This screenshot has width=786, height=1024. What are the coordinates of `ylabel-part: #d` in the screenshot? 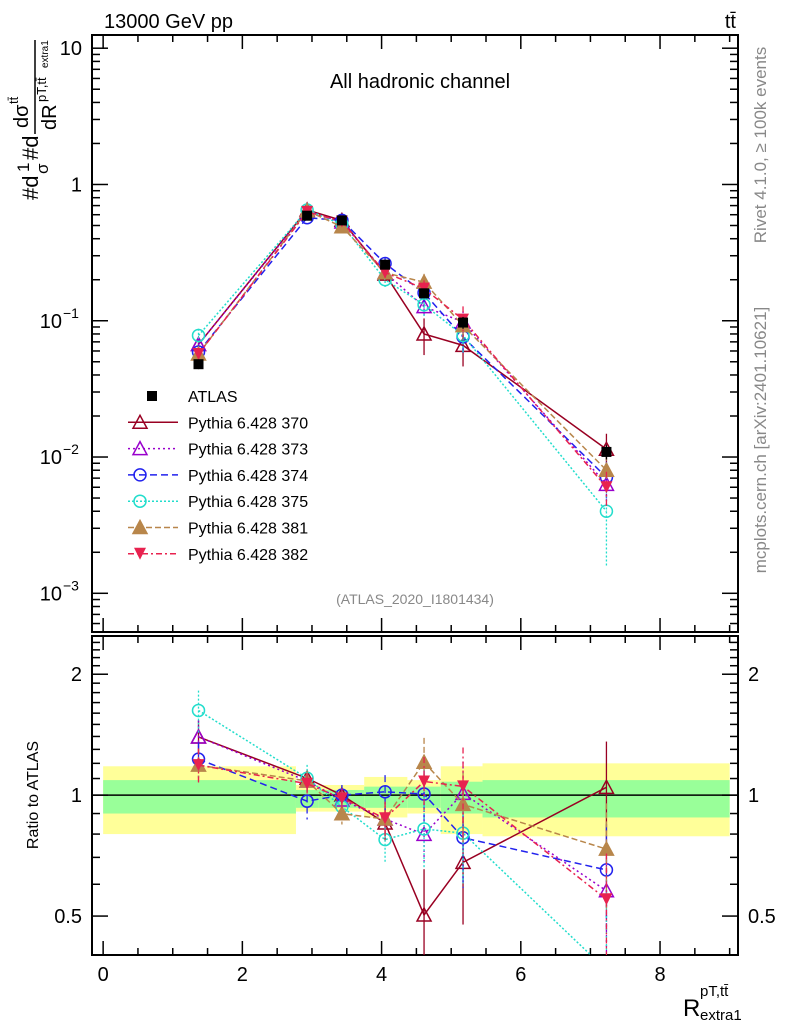 It's located at (30, 188).